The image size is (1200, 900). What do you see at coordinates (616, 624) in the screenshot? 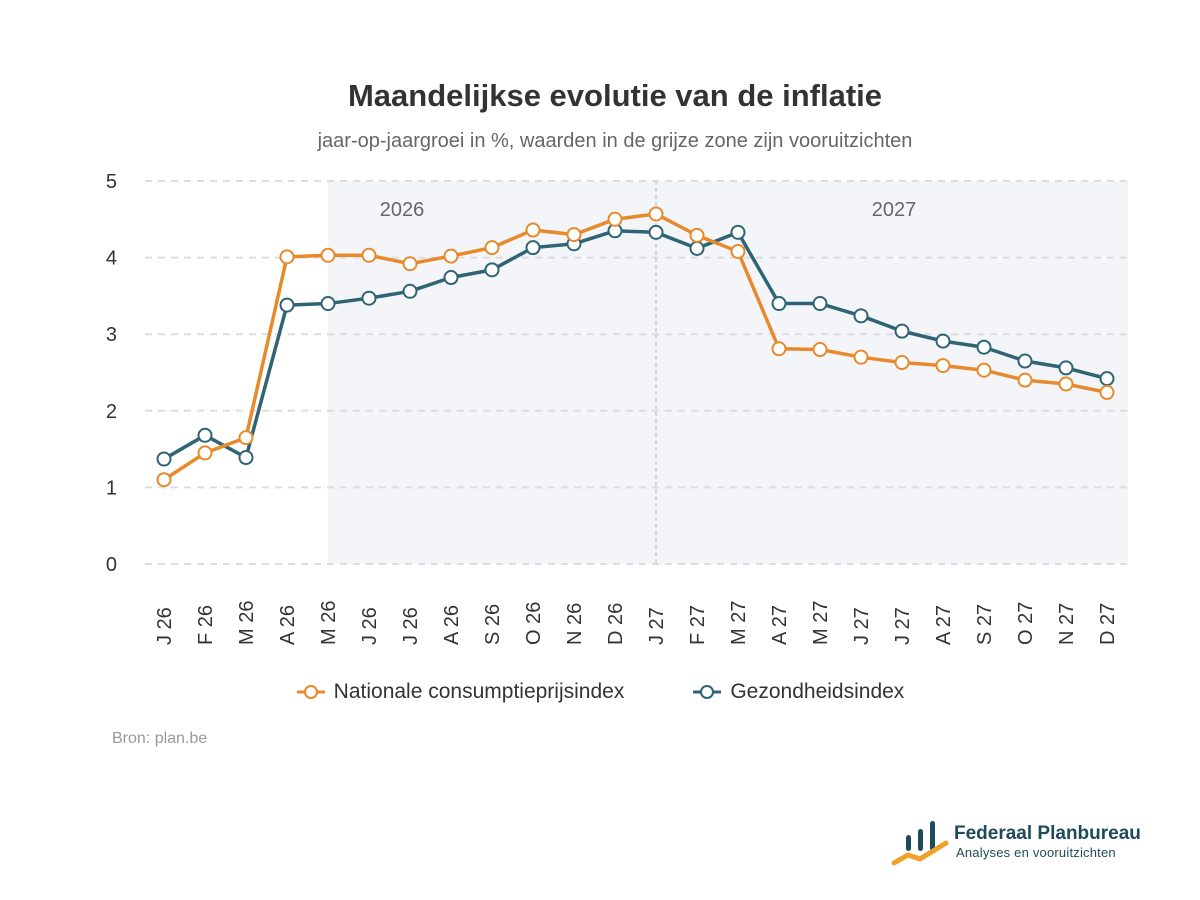
I see `x-tick-label: D 26` at bounding box center [616, 624].